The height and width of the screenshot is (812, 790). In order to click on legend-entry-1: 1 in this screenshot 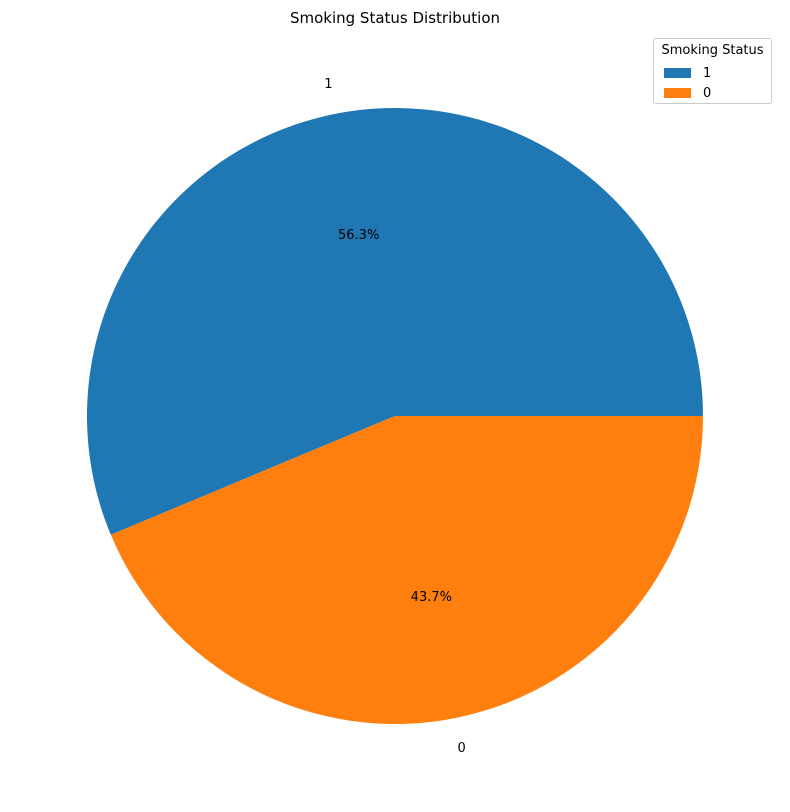, I will do `click(687, 73)`.